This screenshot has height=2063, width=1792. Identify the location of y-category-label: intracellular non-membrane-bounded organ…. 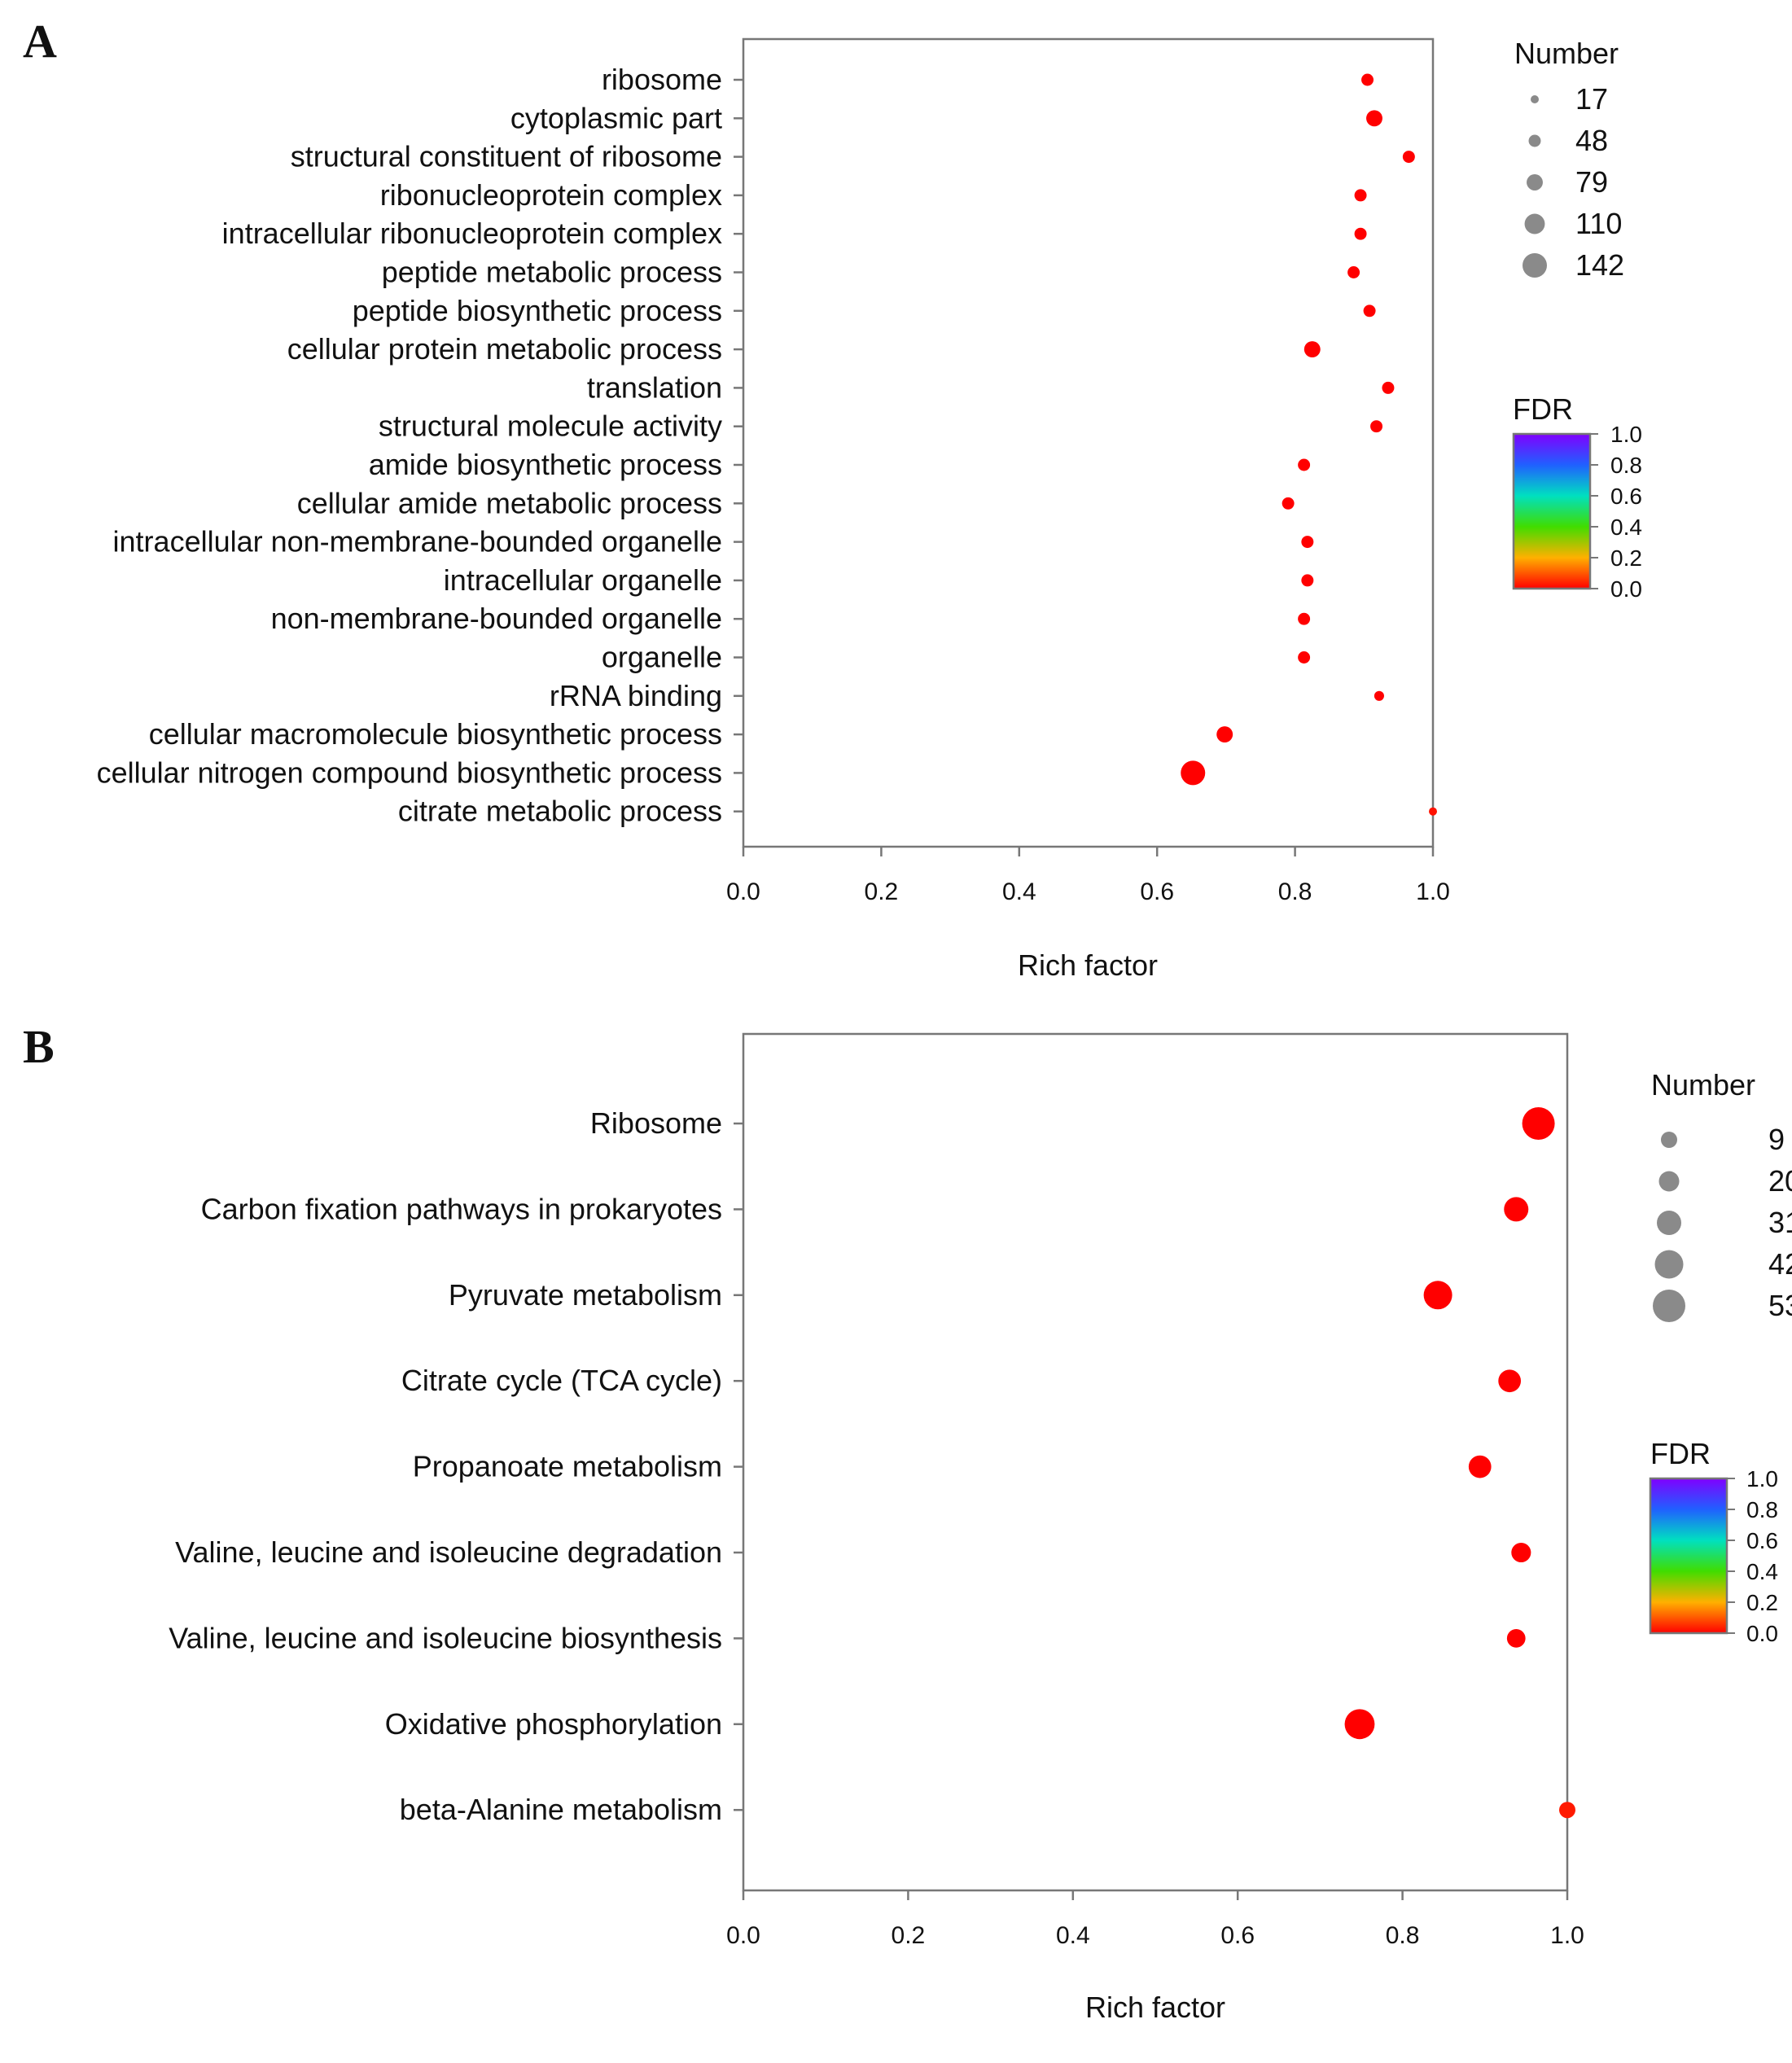
(417, 541).